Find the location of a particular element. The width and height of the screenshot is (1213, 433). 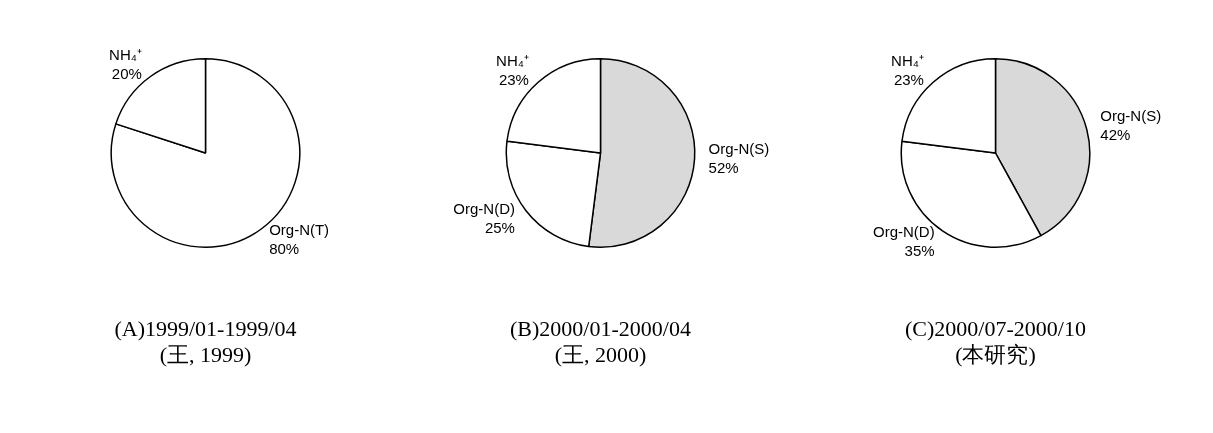

text: (王, 2000) is located at coordinates (600, 355).